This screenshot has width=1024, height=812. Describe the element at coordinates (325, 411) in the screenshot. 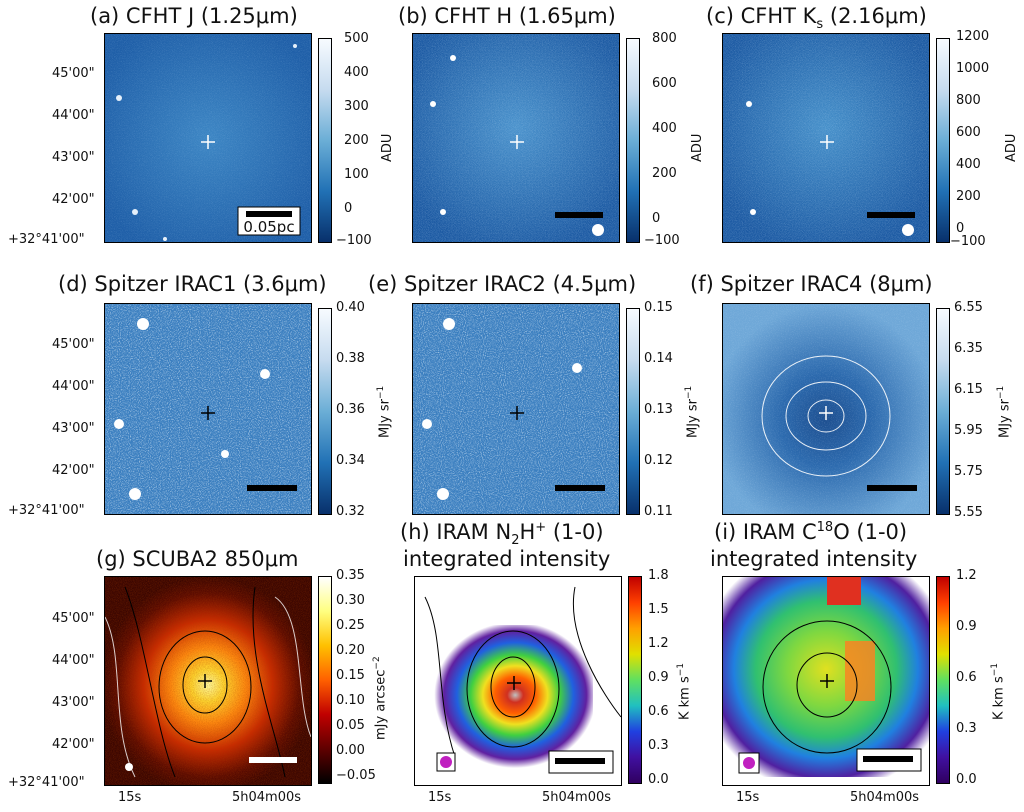

I see `colorbar-d` at that location.